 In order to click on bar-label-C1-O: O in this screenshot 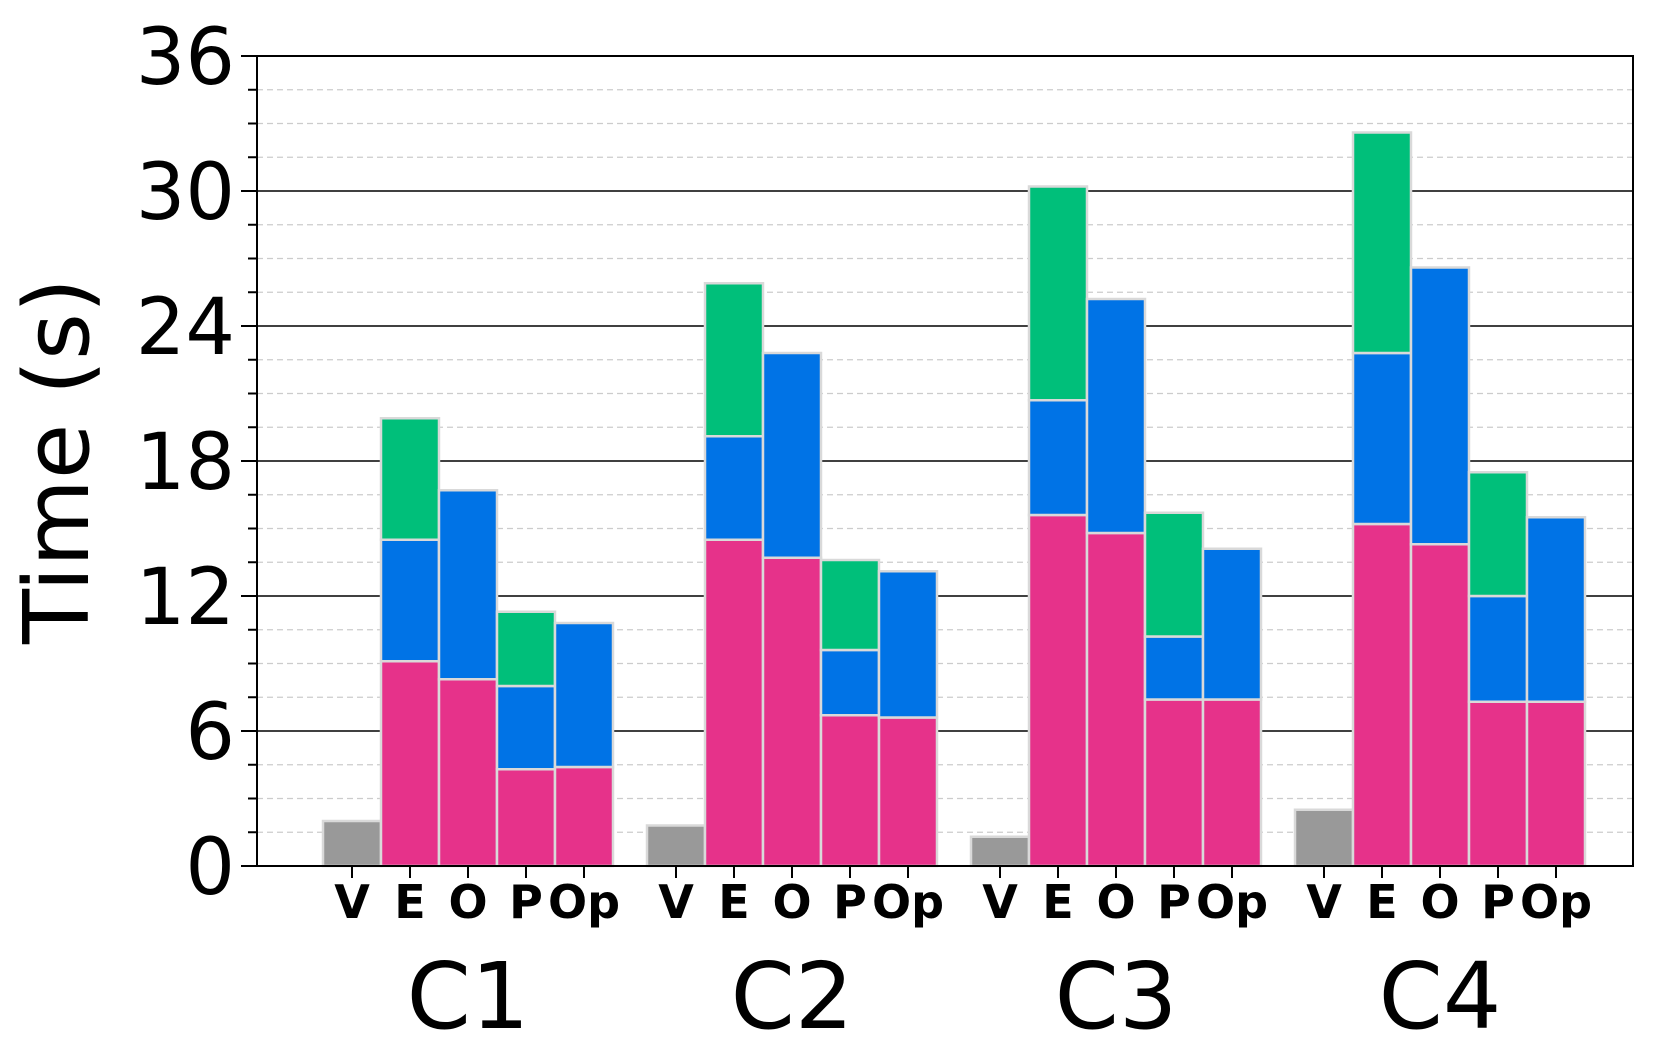, I will do `click(467, 902)`.